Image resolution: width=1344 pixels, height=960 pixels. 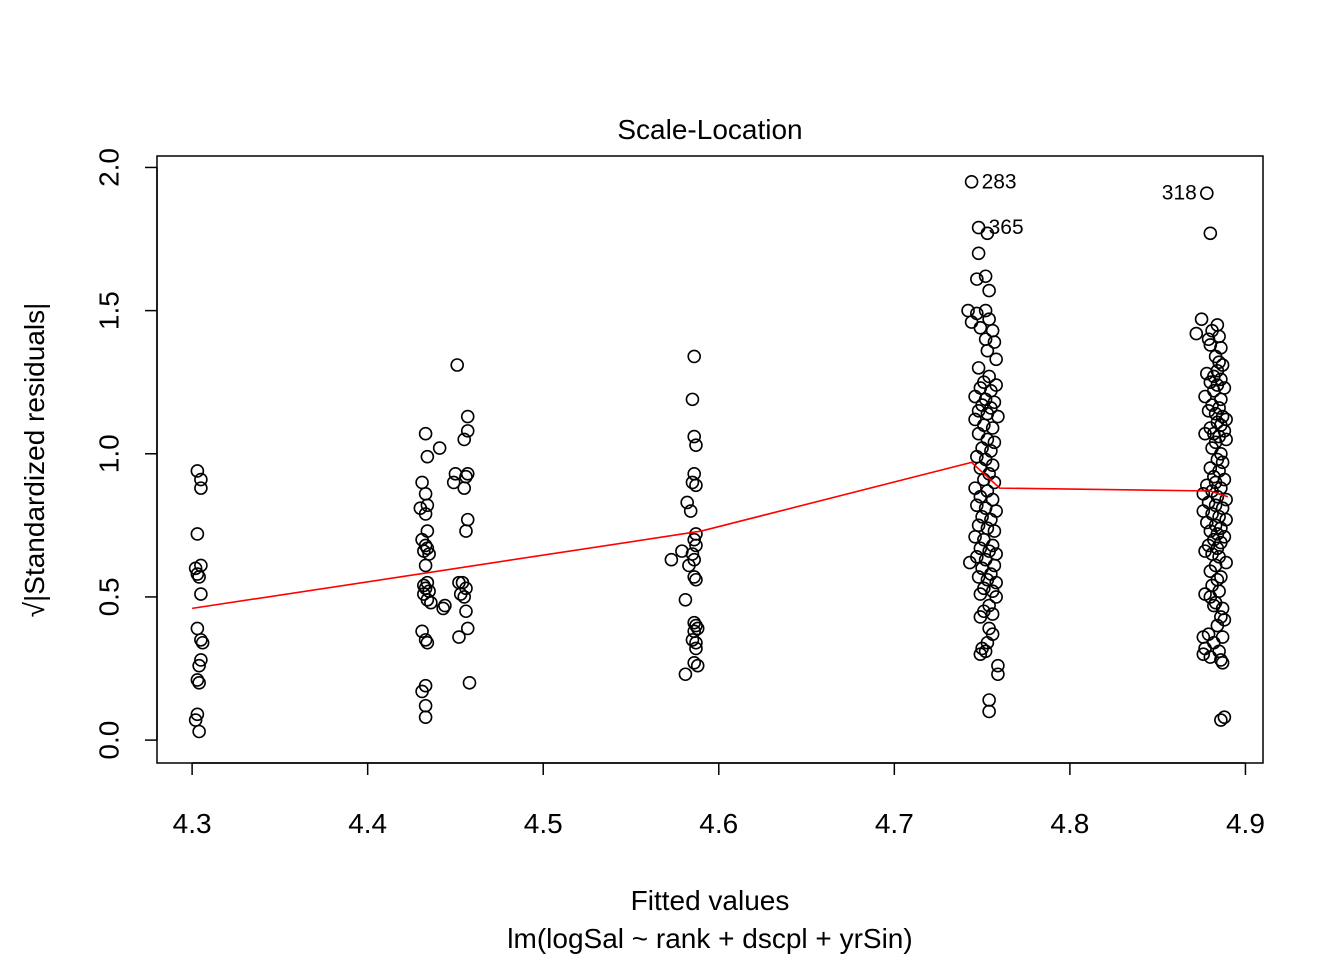 What do you see at coordinates (894, 823) in the screenshot?
I see `x-tick-label: 4.7` at bounding box center [894, 823].